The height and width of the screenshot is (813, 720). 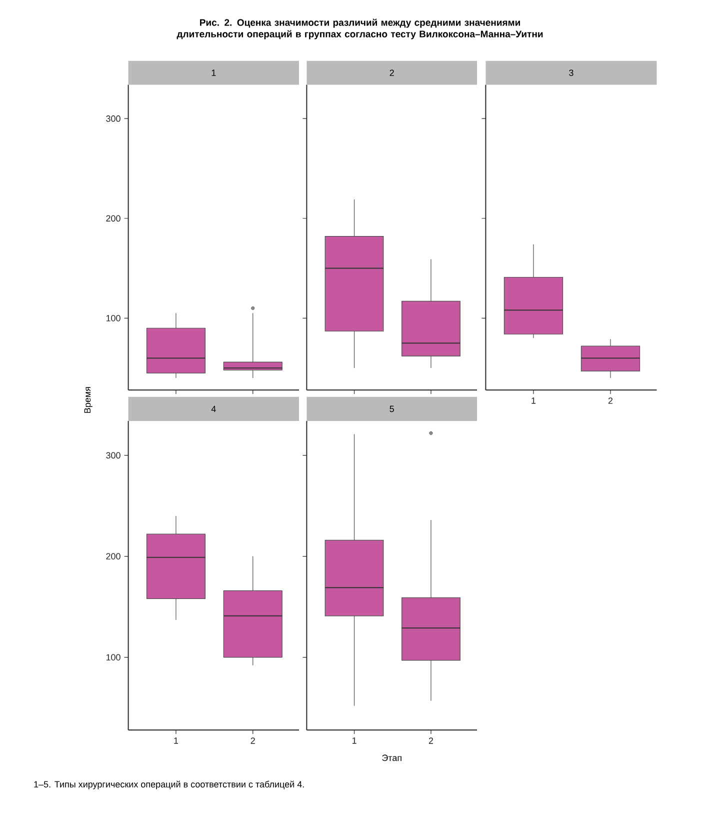 I want to click on chart-title: 2, so click(x=392, y=73).